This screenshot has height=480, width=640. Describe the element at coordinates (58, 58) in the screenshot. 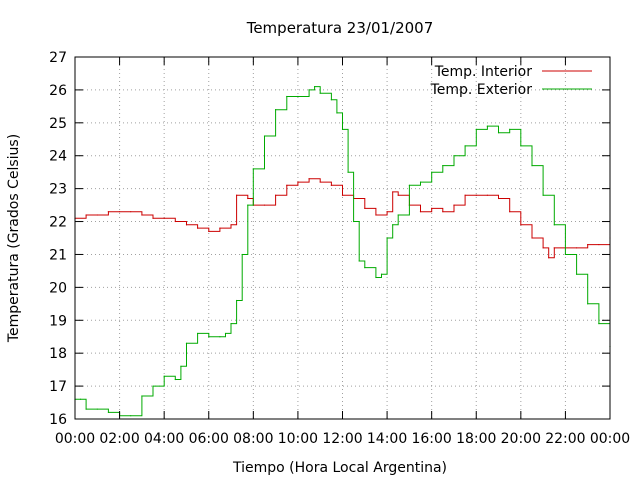

I see `y-tick-label: 27` at that location.